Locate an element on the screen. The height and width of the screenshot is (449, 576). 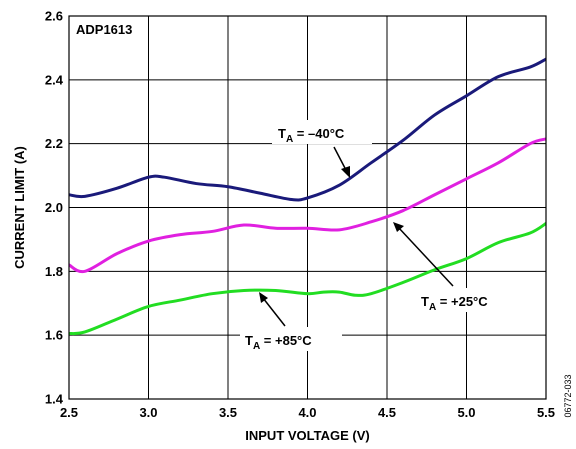
device-label: ADP1613 is located at coordinates (104, 29).